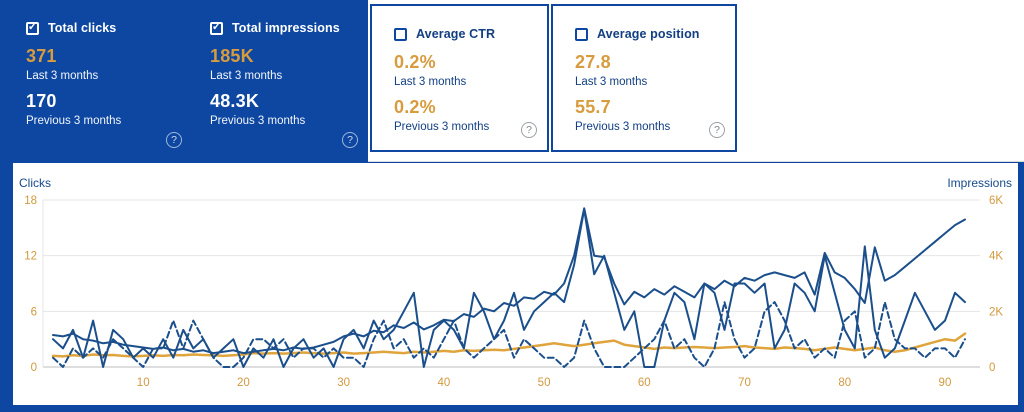  I want to click on x-axis-tick: 50, so click(544, 383).